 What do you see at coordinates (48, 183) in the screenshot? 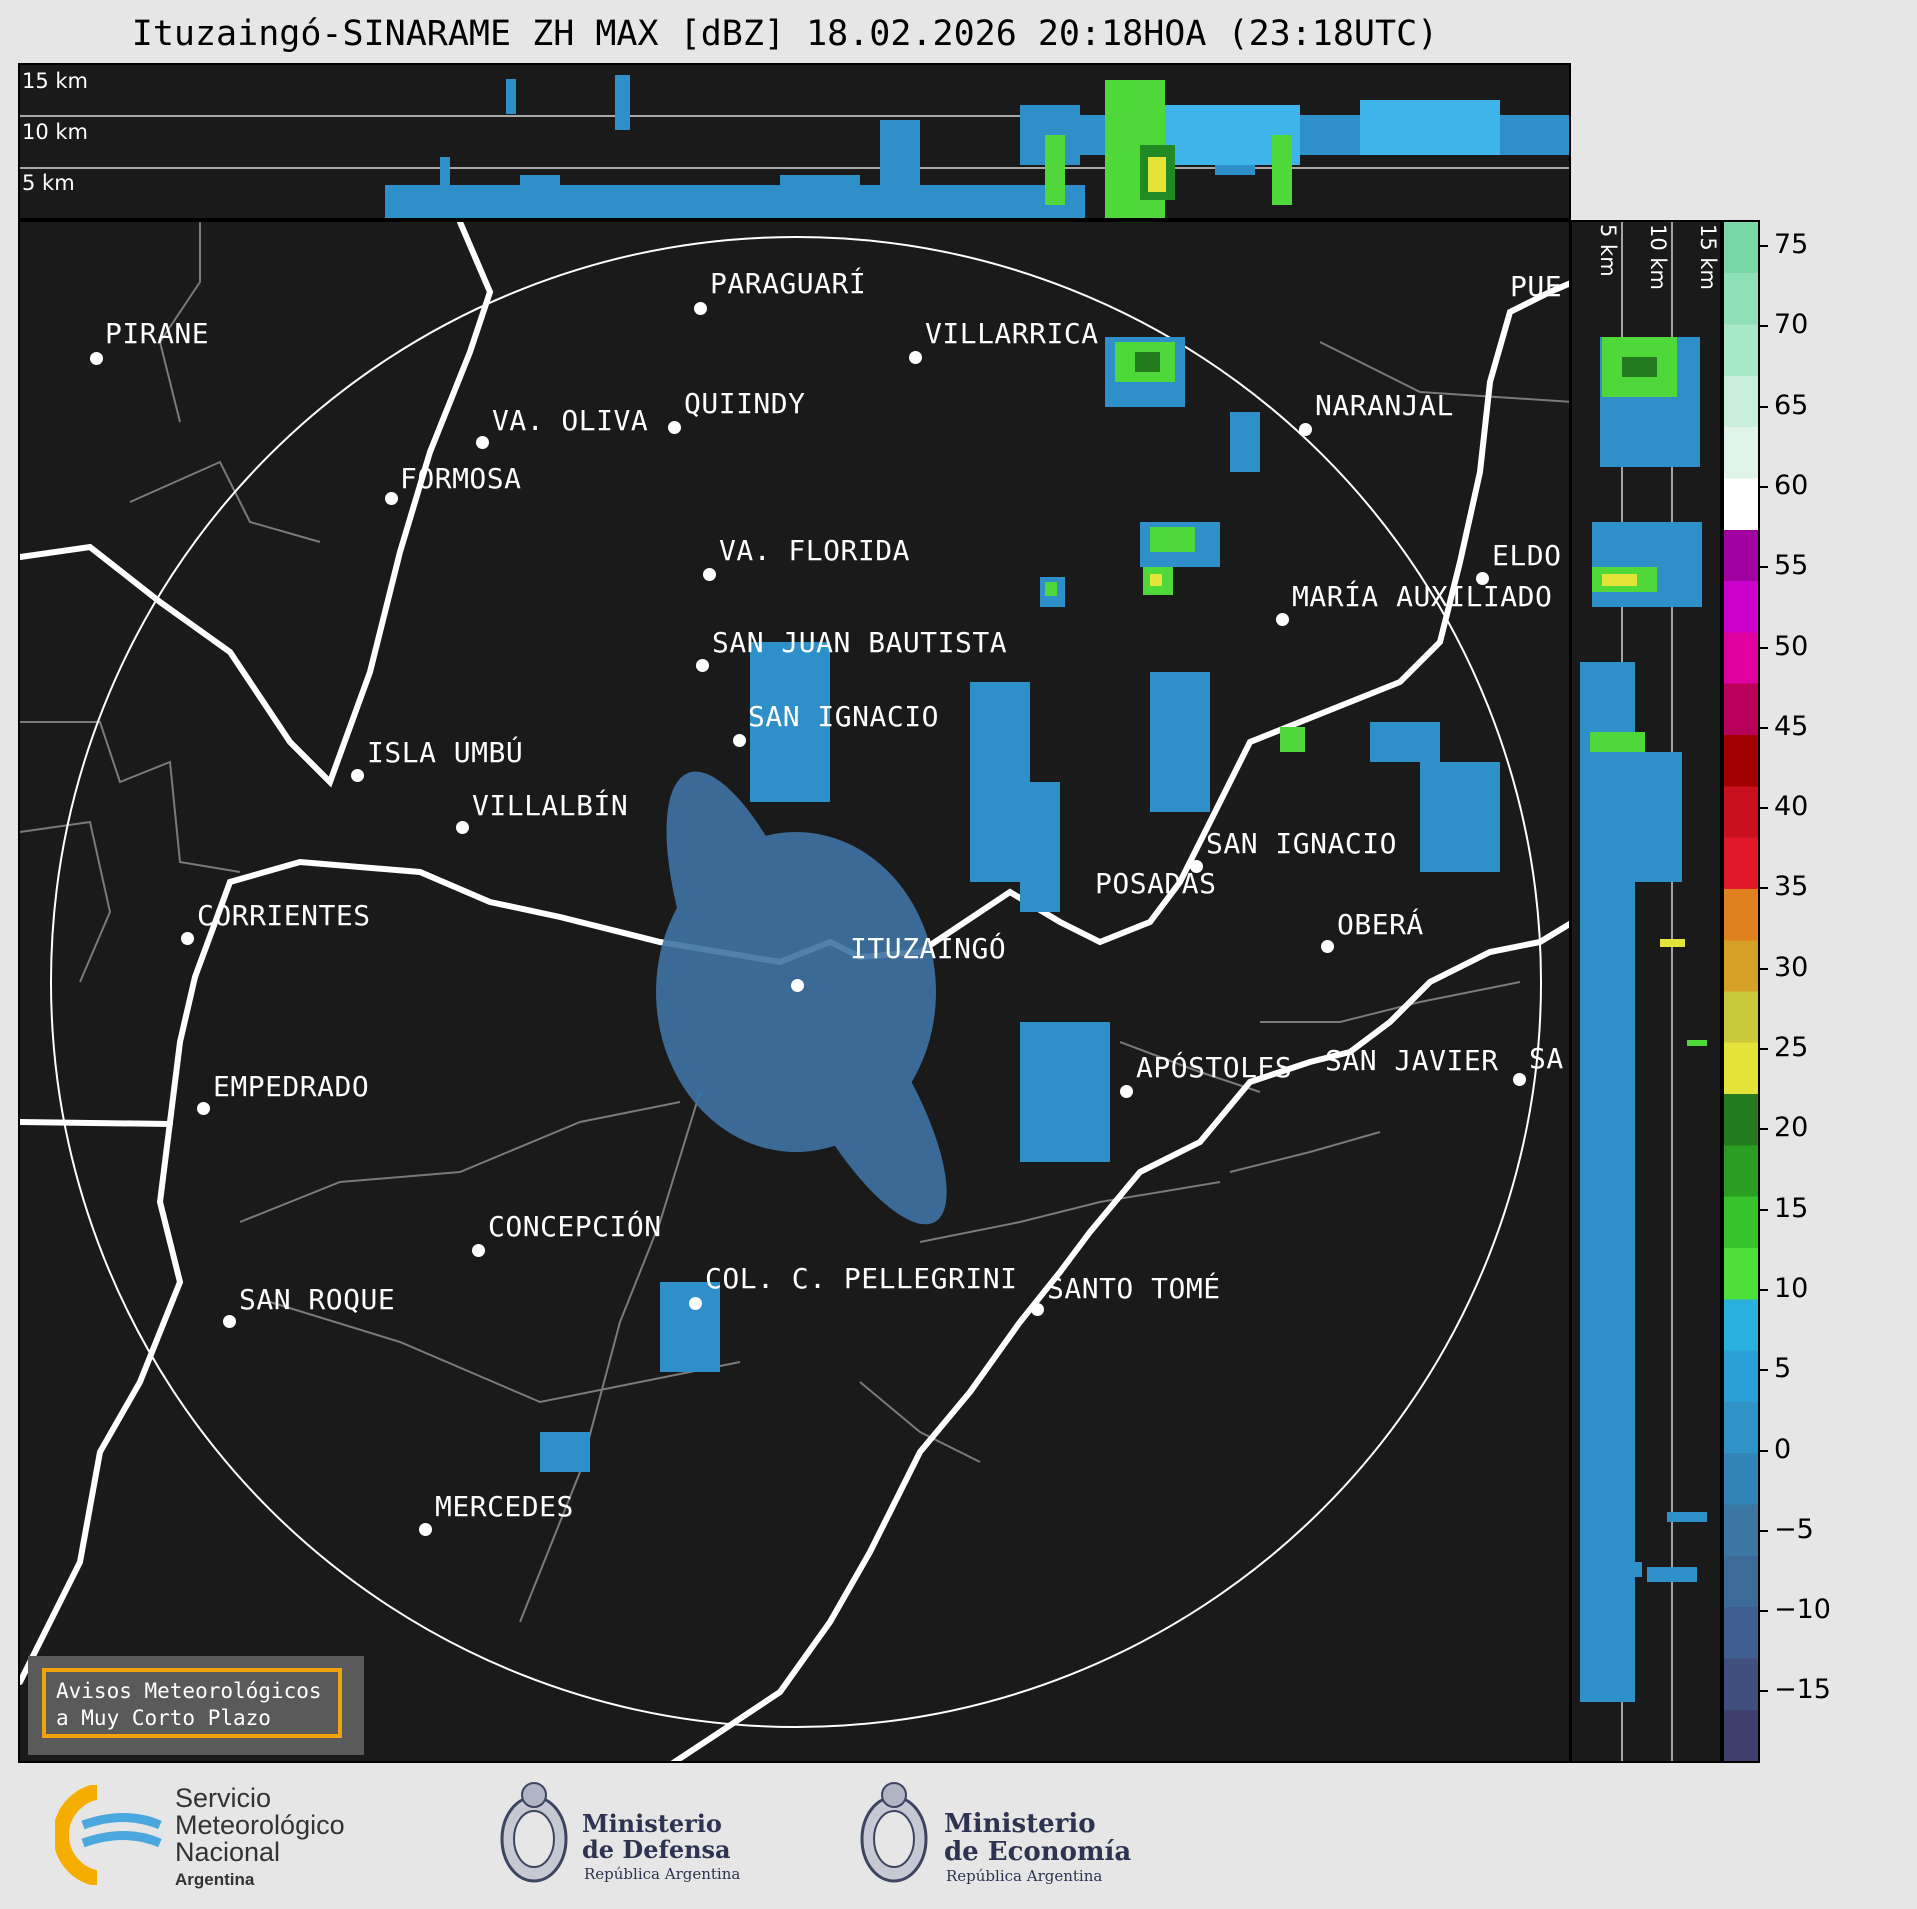
I see `altitude-label-5km: 5 km` at bounding box center [48, 183].